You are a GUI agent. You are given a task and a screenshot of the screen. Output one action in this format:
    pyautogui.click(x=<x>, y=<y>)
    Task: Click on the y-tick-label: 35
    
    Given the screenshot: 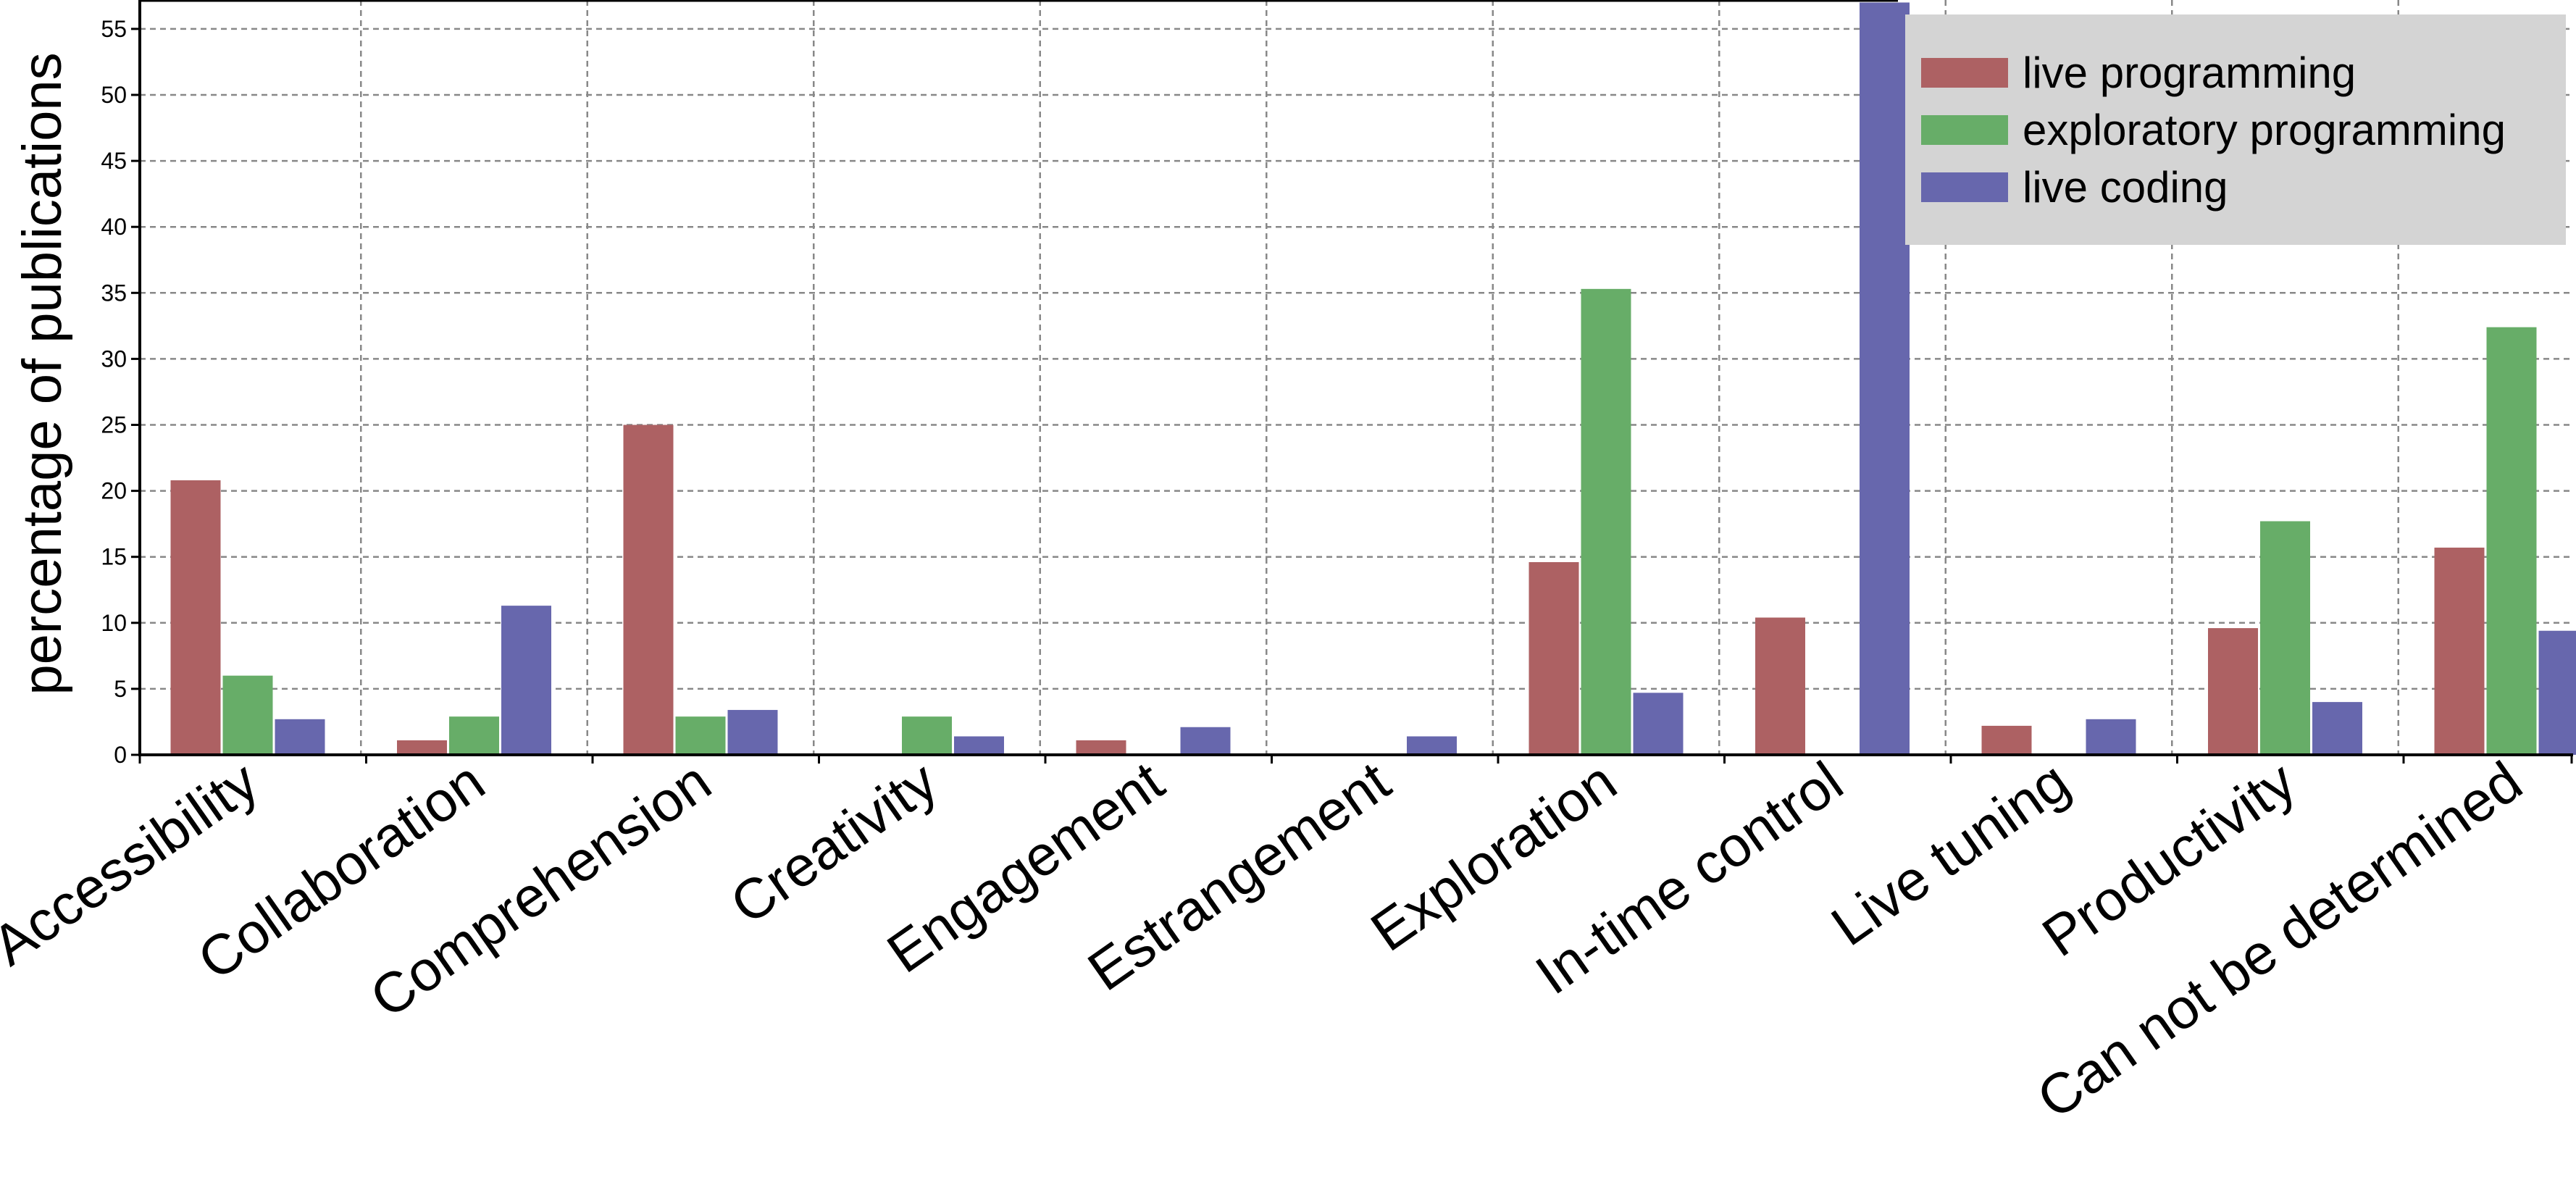 What is the action you would take?
    pyautogui.click(x=114, y=293)
    